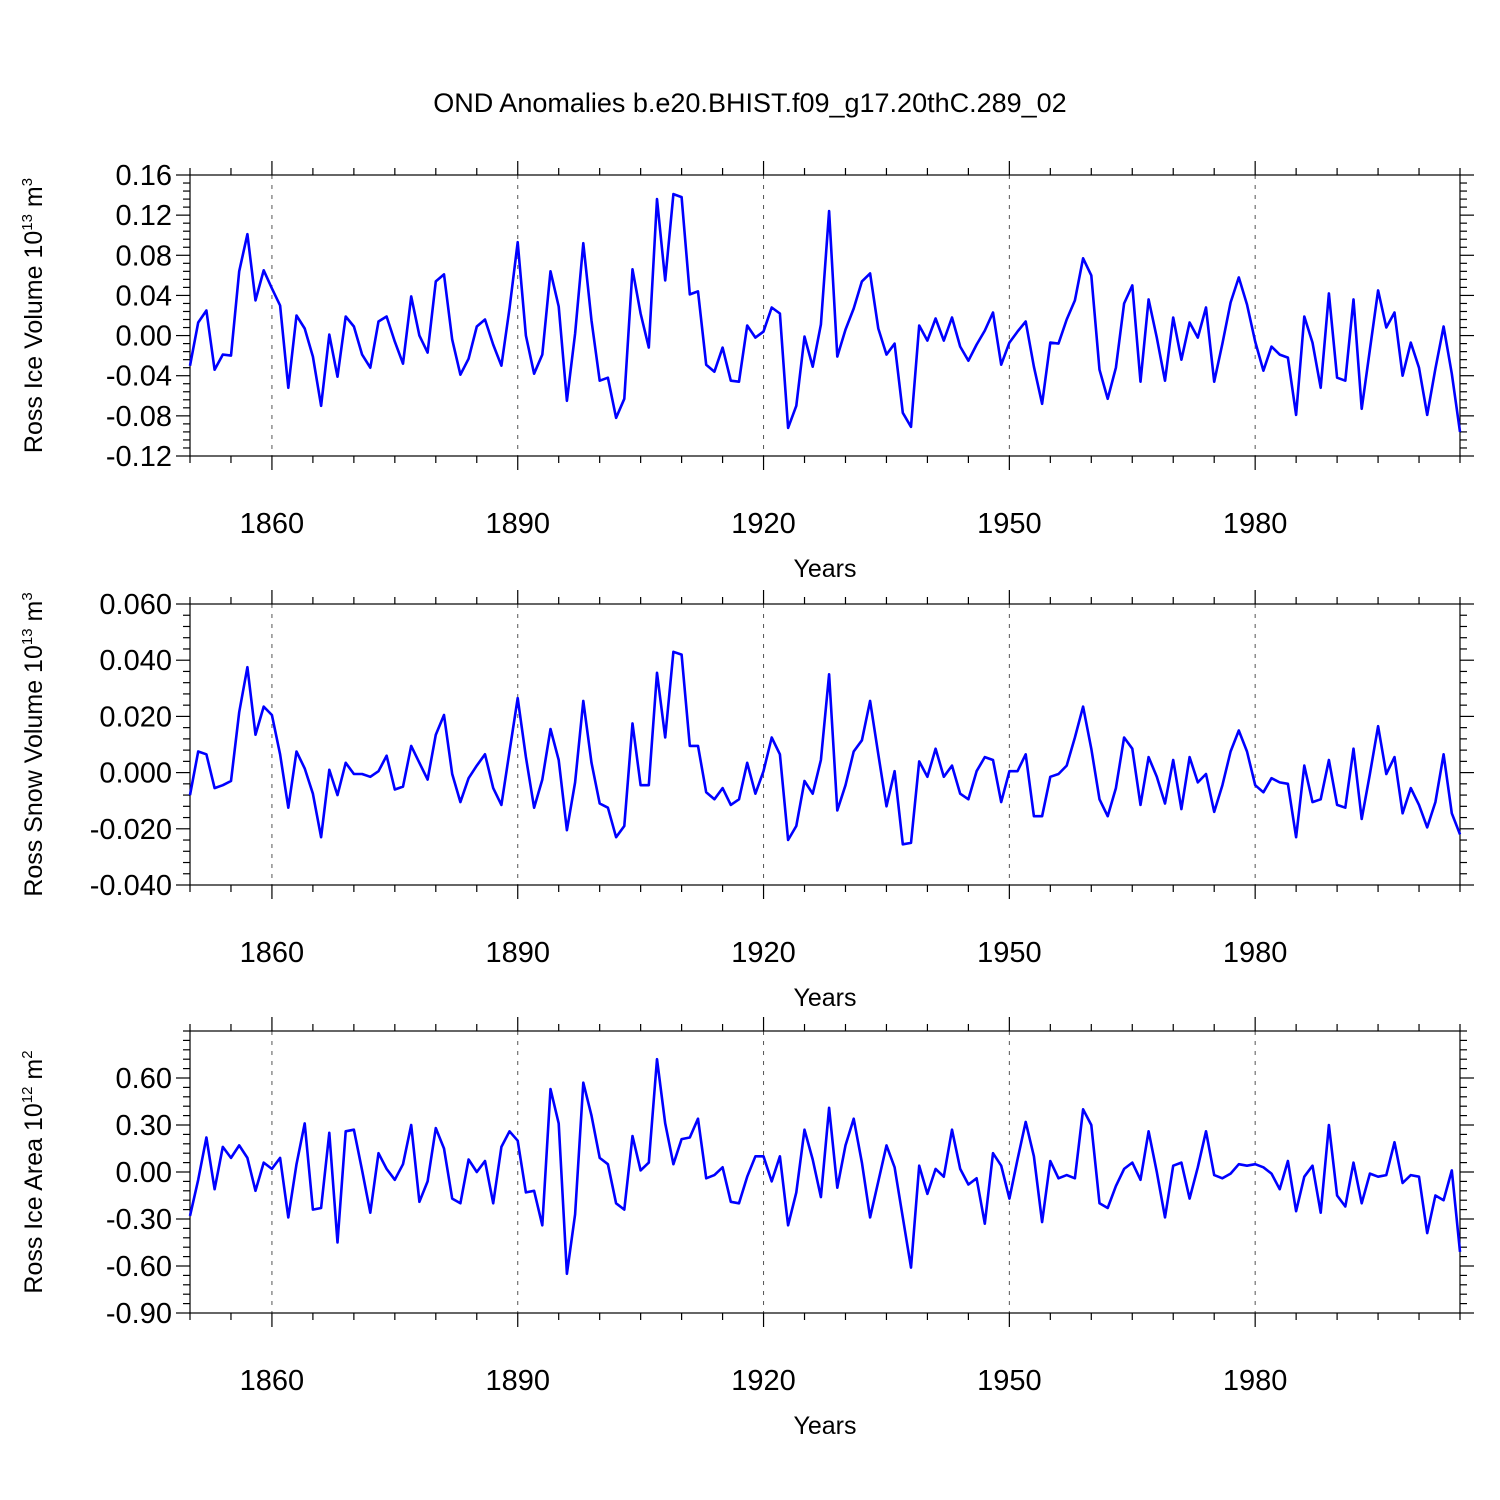 The width and height of the screenshot is (1500, 1500). What do you see at coordinates (139, 377) in the screenshot?
I see `y-tick-label: -0.04` at bounding box center [139, 377].